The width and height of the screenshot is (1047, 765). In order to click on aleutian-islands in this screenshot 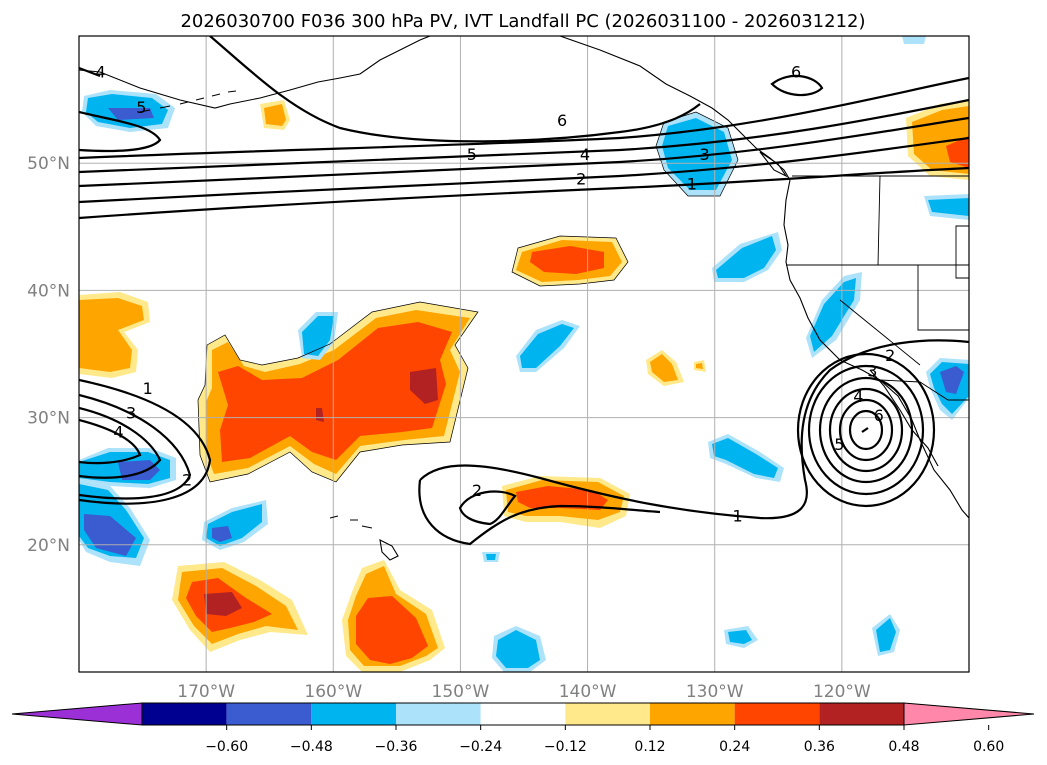, I will do `click(188, 101)`.